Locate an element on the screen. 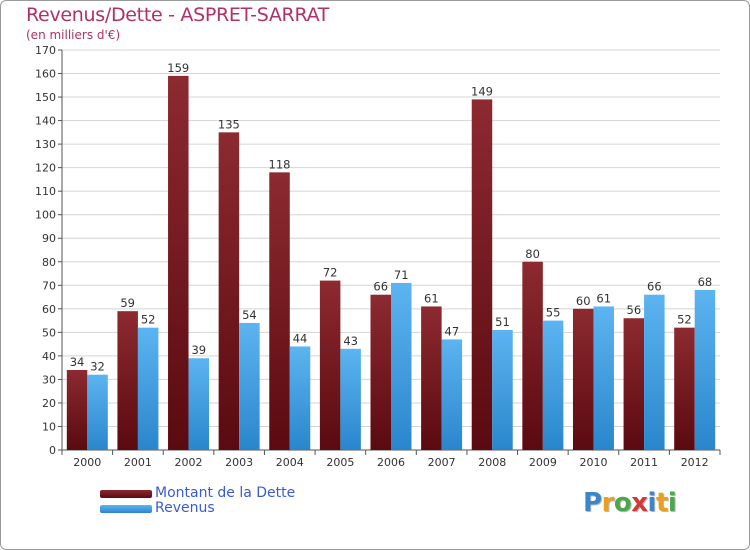  x-tick-label: 2005 is located at coordinates (340, 462).